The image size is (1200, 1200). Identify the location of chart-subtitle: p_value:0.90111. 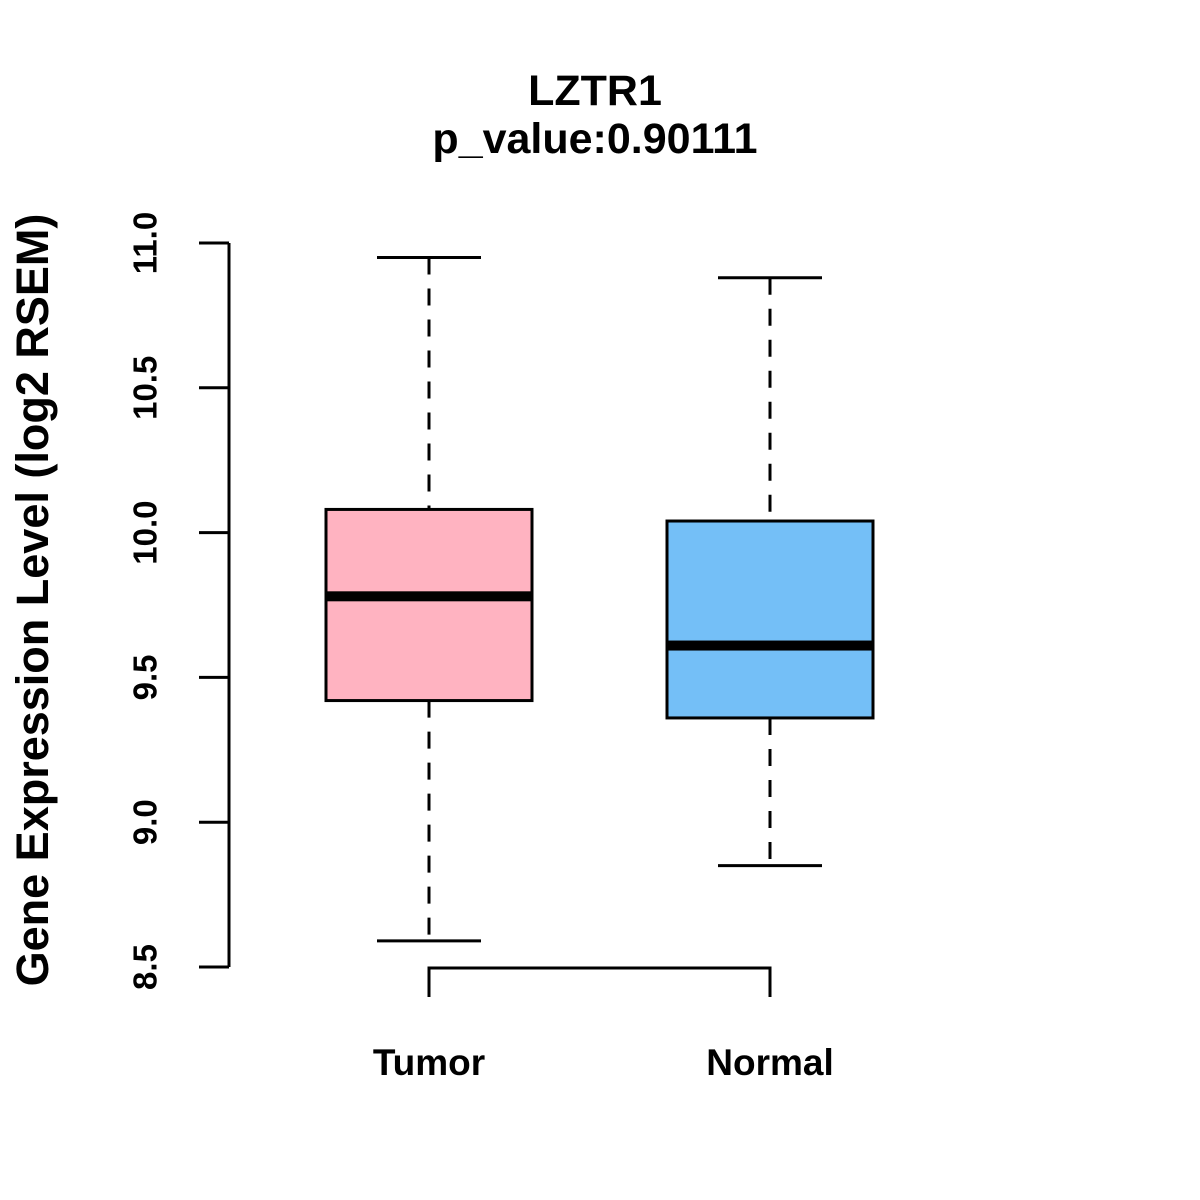
(595, 139).